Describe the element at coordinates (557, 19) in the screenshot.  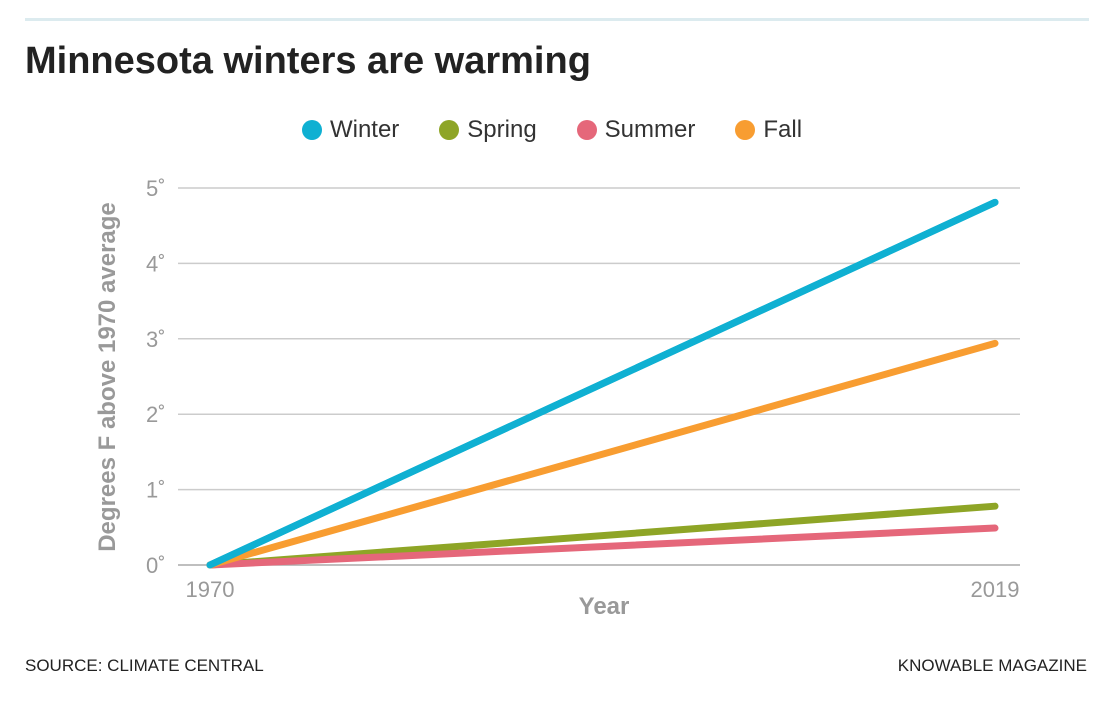
I see `top-rule` at that location.